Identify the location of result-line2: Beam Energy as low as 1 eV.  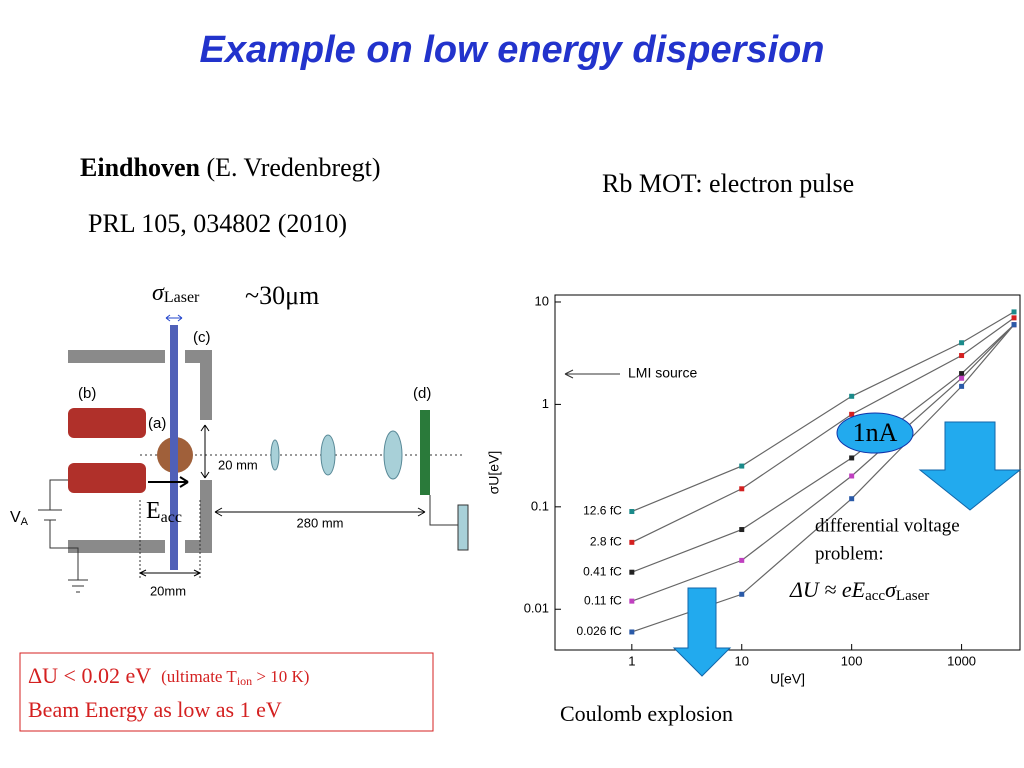
(155, 709).